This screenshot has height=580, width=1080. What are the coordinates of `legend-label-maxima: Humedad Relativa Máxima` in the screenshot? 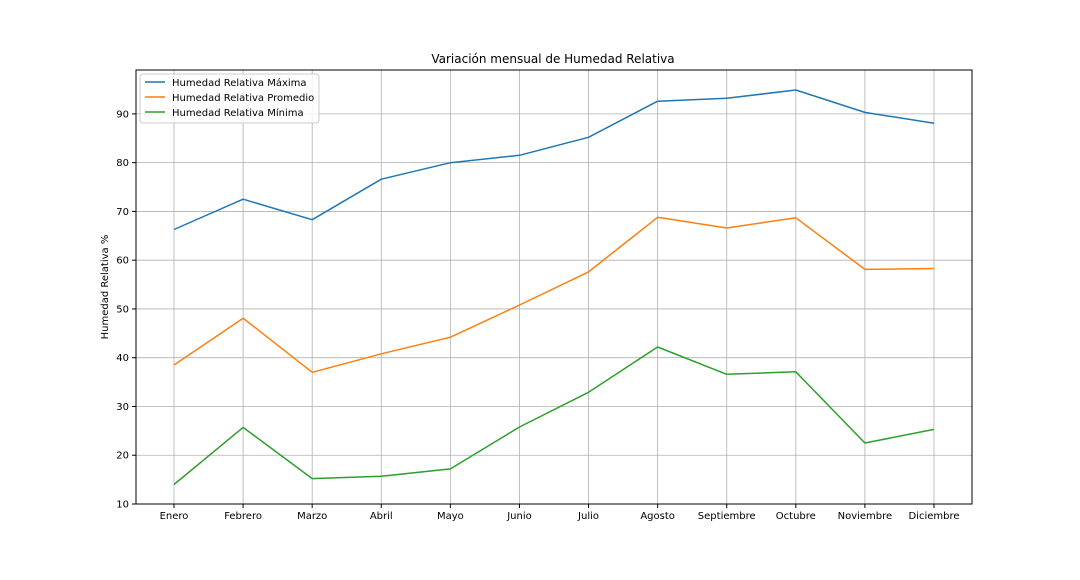 It's located at (239, 83).